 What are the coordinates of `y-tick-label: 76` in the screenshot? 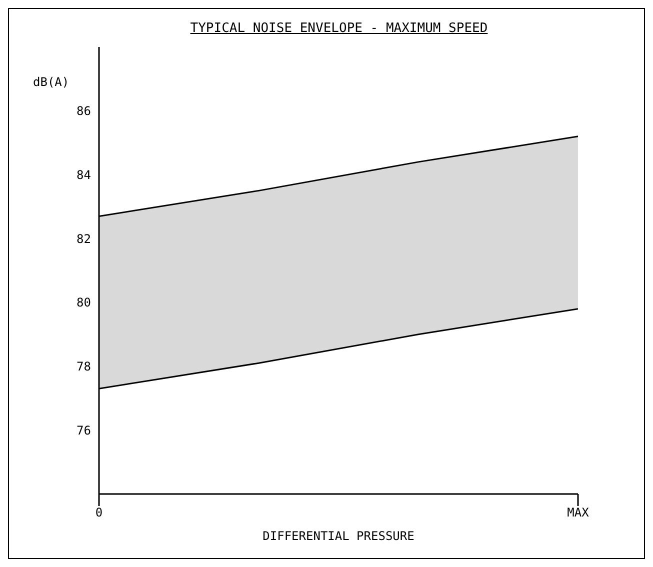 It's located at (83, 430).